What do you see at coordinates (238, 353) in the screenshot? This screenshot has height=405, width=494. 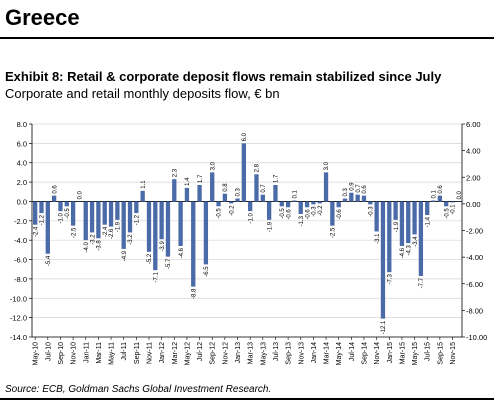 I see `x-tick-label: Jan-13` at bounding box center [238, 353].